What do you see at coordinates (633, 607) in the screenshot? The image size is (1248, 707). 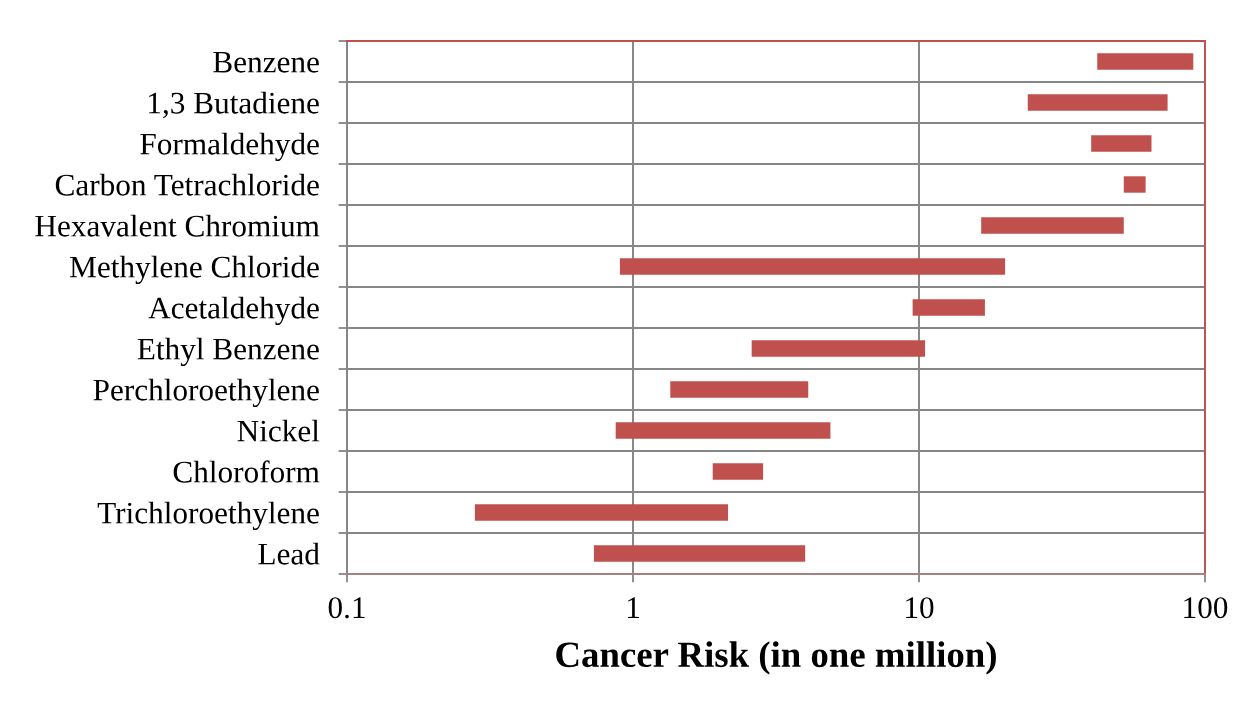 I see `x-tick-label: 1` at bounding box center [633, 607].